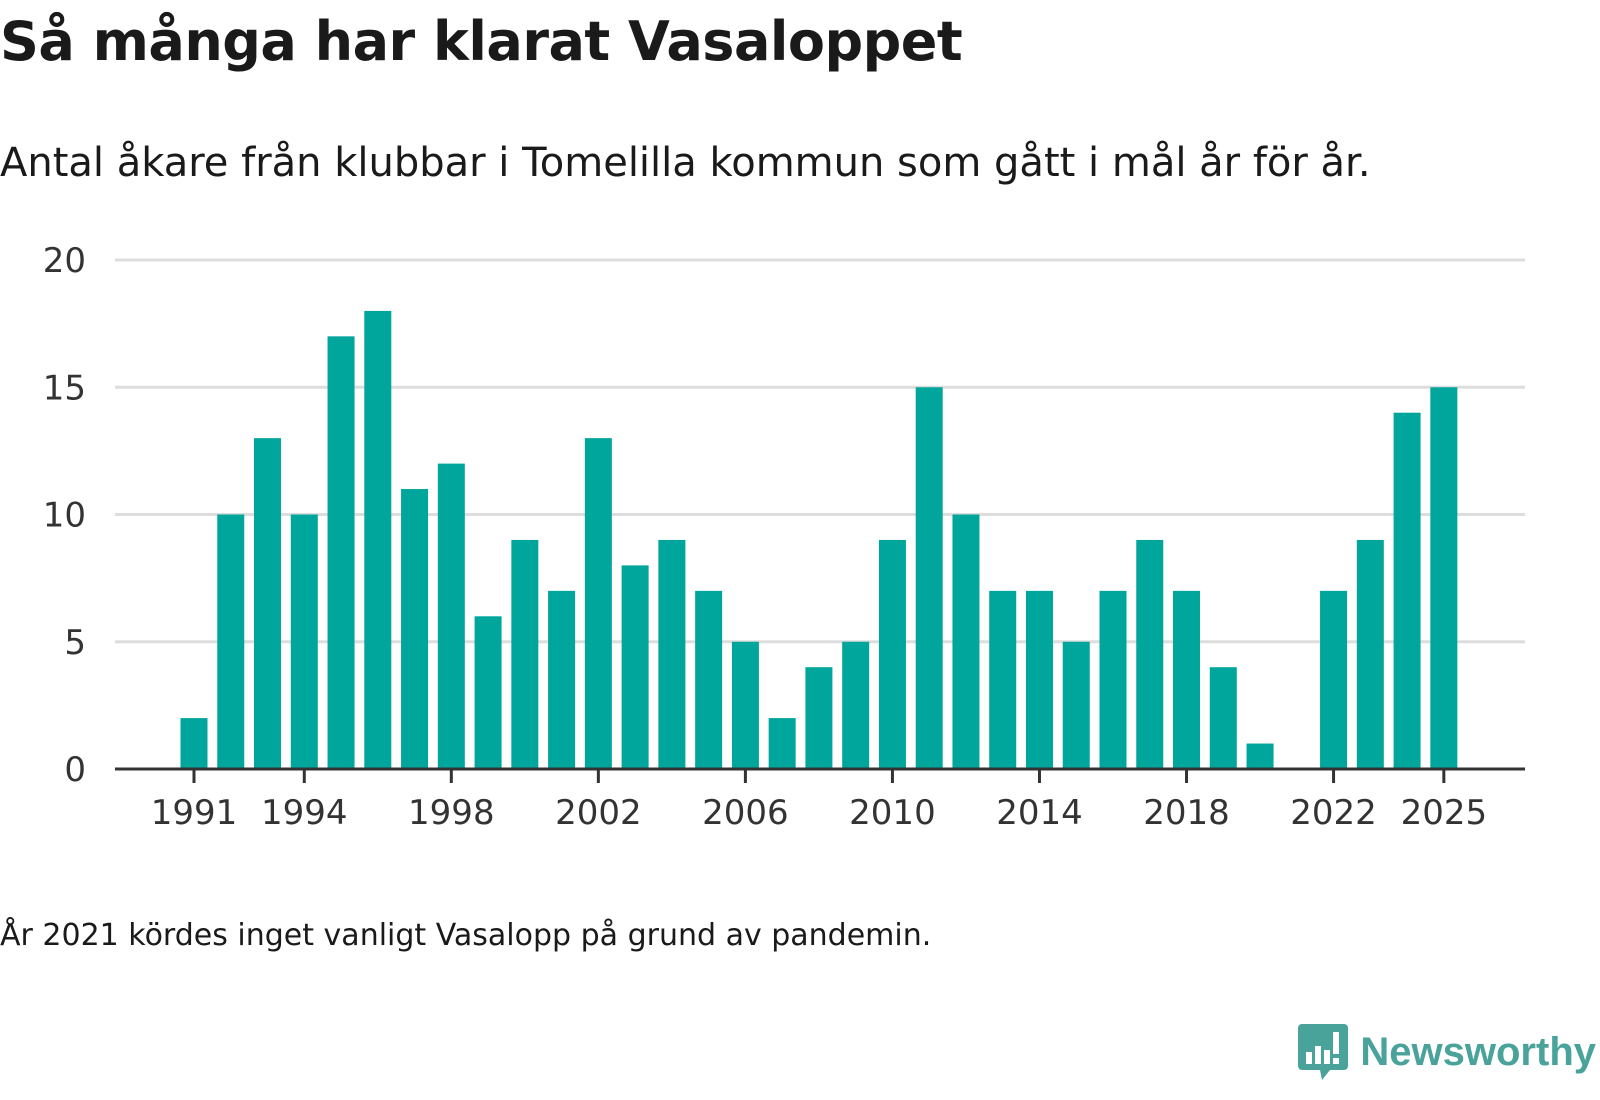 The width and height of the screenshot is (1600, 1100). I want to click on bar-2018, so click(1187, 679).